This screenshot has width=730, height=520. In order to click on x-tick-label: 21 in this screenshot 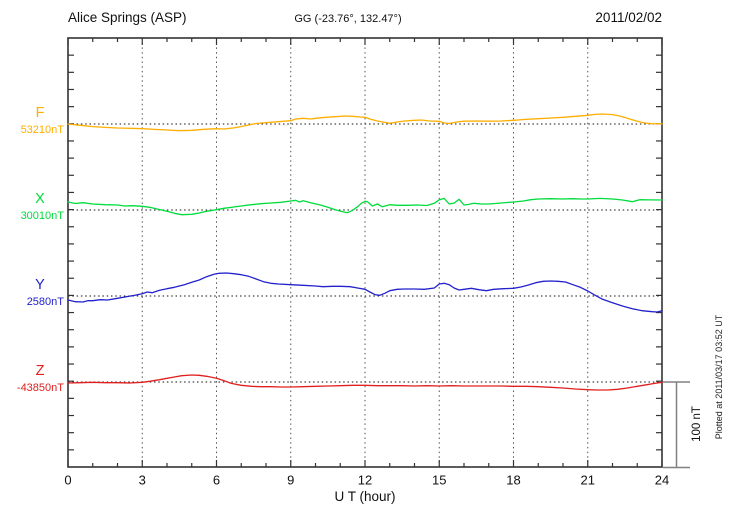, I will do `click(588, 480)`.